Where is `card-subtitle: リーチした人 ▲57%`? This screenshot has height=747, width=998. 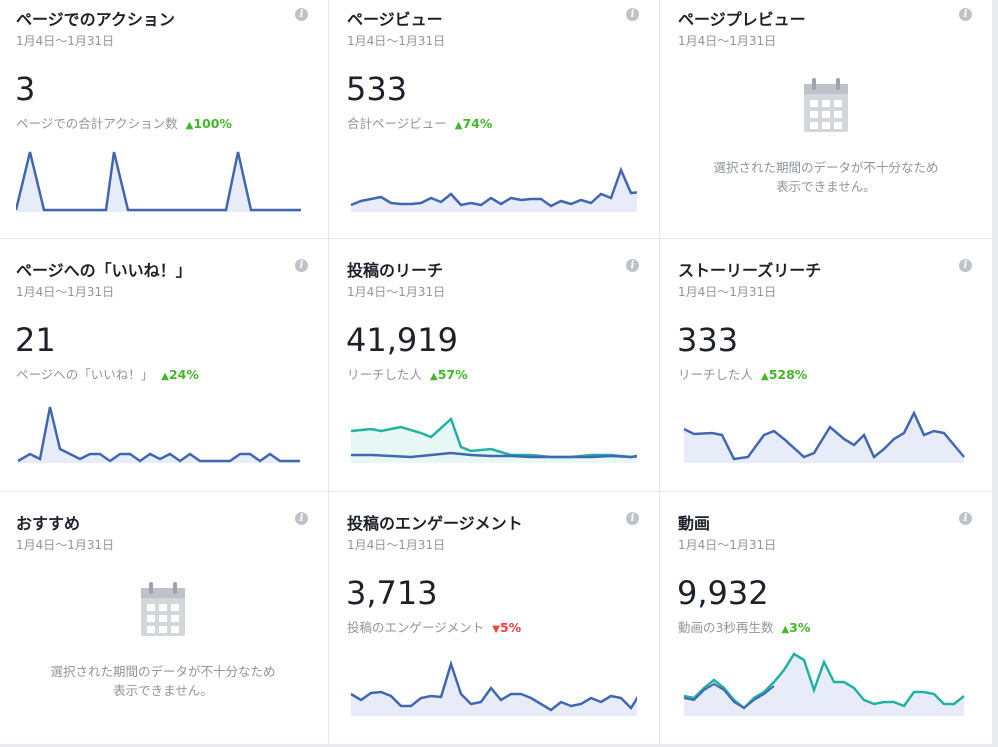
card-subtitle: リーチした人 ▲57% is located at coordinates (407, 373).